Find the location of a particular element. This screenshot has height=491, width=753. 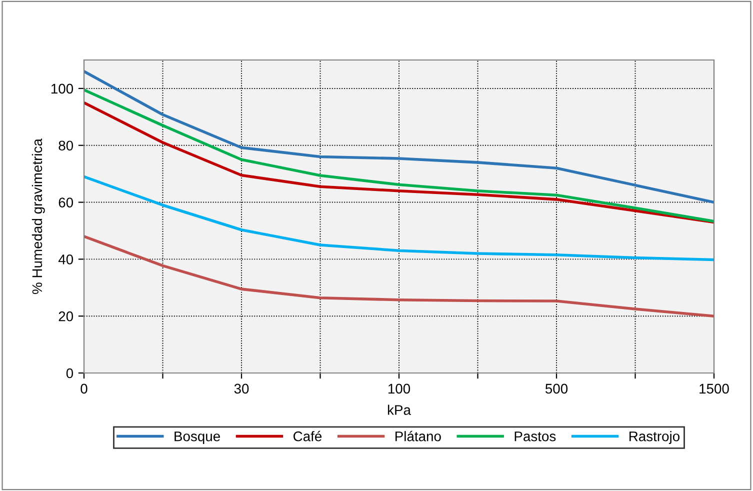

y-tick-label: 100 is located at coordinates (62, 89).